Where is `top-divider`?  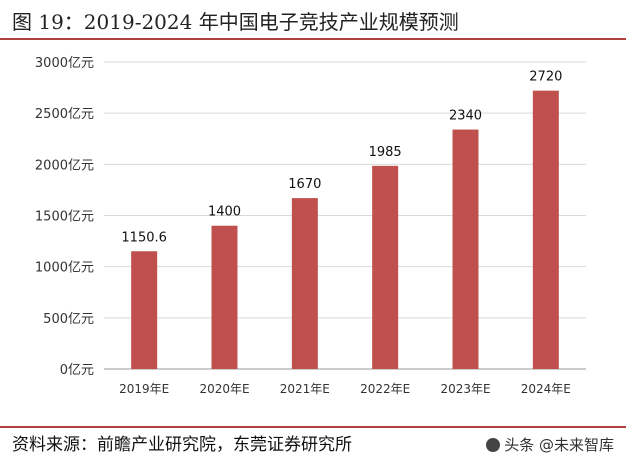 top-divider is located at coordinates (313, 39).